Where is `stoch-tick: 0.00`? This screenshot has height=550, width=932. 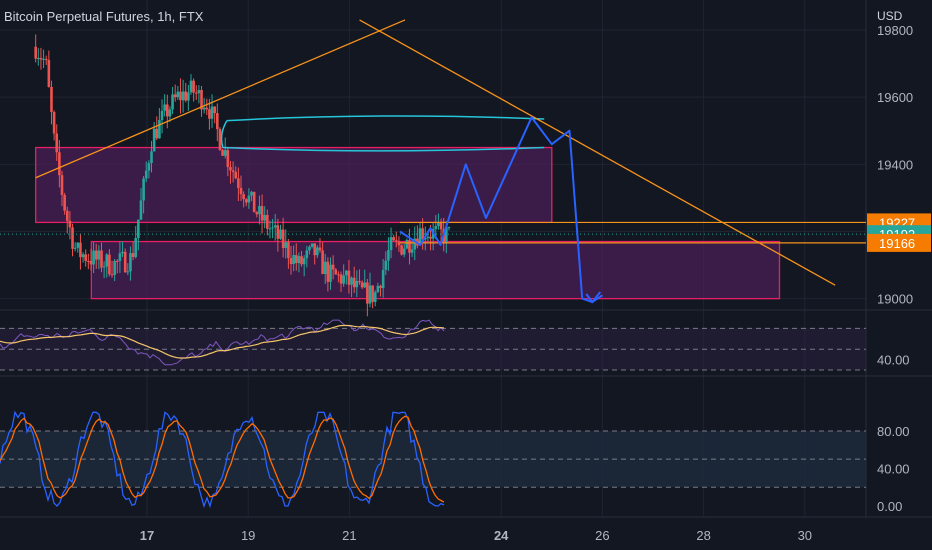 stoch-tick: 0.00 is located at coordinates (889, 506).